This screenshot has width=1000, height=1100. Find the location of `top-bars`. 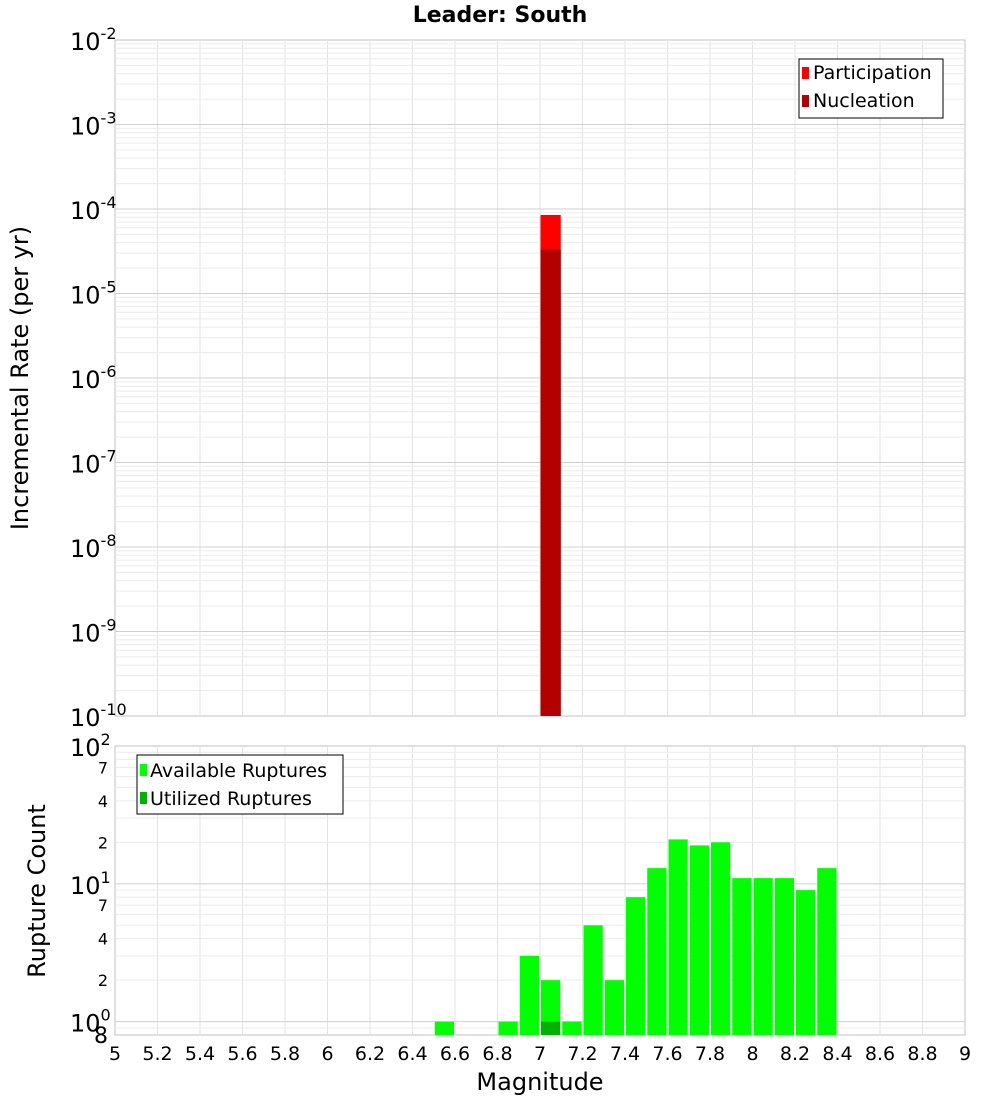

top-bars is located at coordinates (550, 465).